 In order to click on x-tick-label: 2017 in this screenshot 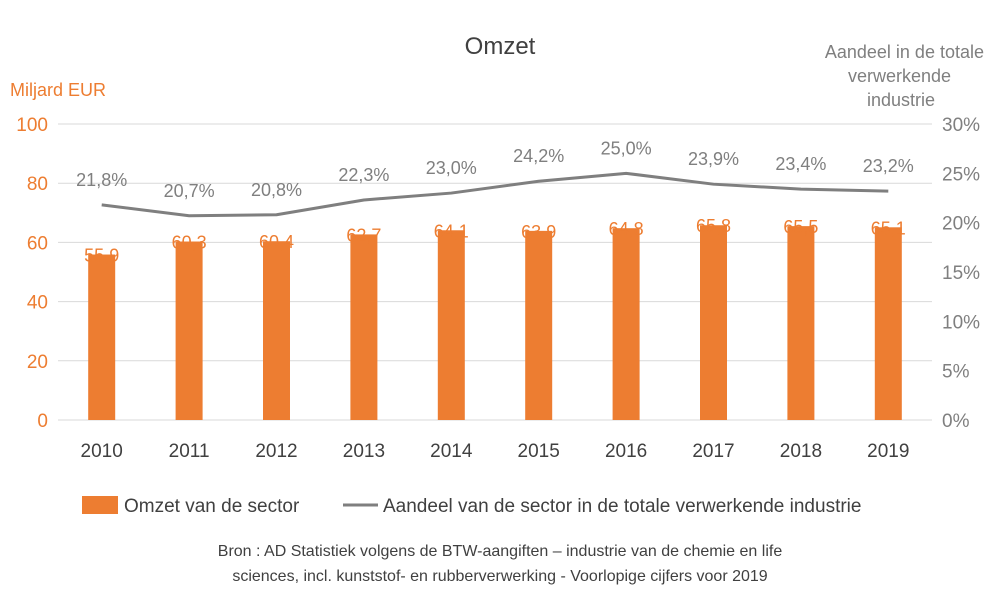, I will do `click(713, 451)`.